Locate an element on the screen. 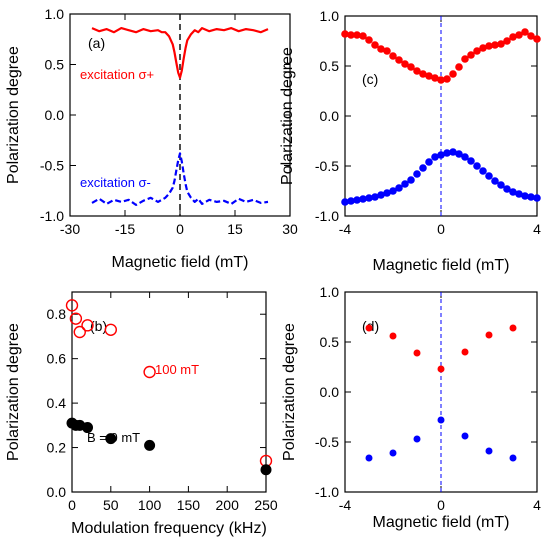 The image size is (549, 550). series-line-sigma-minus is located at coordinates (180, 179).